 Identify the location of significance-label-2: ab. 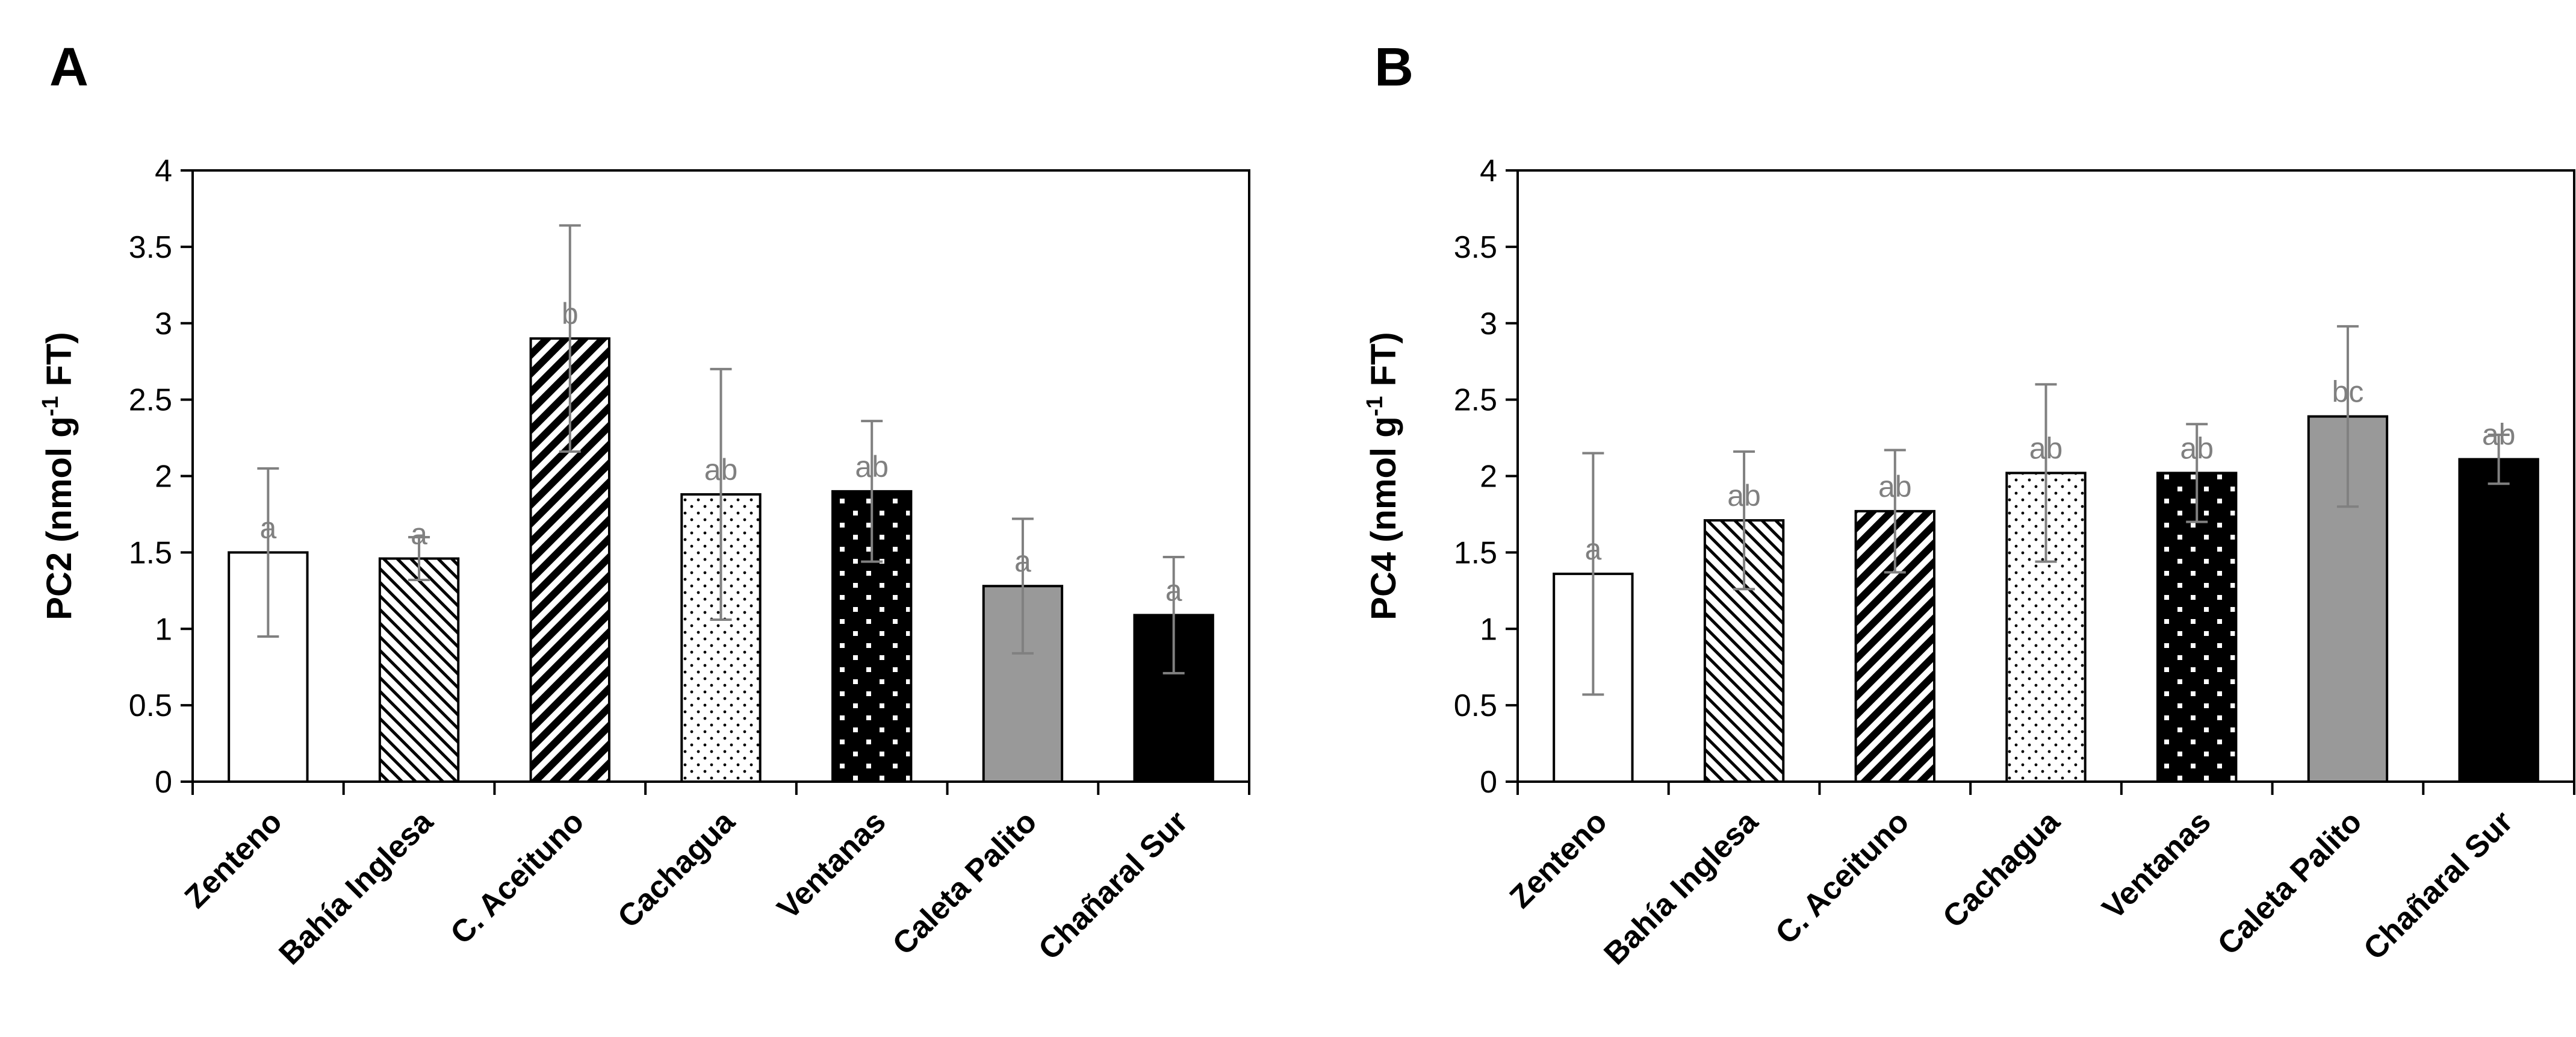
(1895, 487).